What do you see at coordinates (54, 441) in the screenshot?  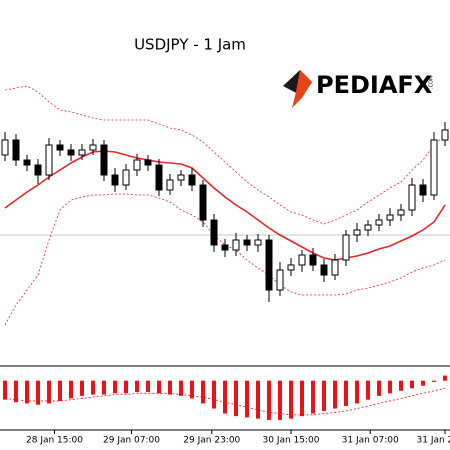 I see `x-tick-label: 28 Jan 15:00` at bounding box center [54, 441].